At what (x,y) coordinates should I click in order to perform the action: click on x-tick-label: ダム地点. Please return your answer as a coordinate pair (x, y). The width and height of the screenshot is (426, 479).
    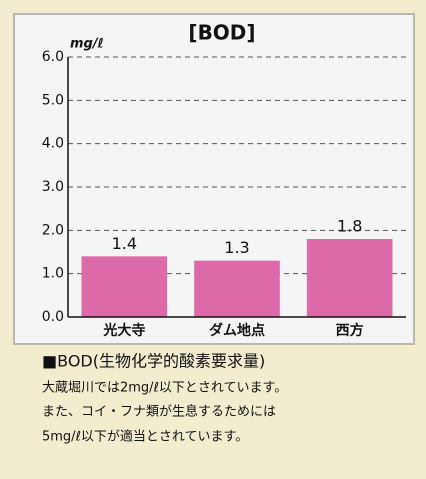
    Looking at the image, I should click on (237, 330).